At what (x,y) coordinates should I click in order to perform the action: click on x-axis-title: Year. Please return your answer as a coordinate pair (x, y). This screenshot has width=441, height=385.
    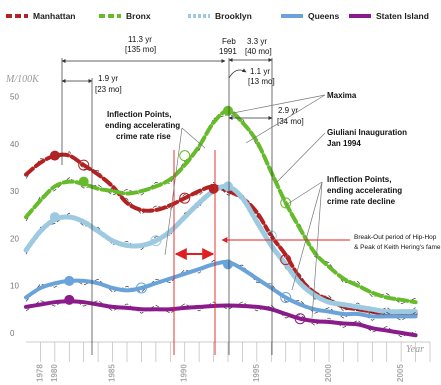
    Looking at the image, I should click on (415, 349).